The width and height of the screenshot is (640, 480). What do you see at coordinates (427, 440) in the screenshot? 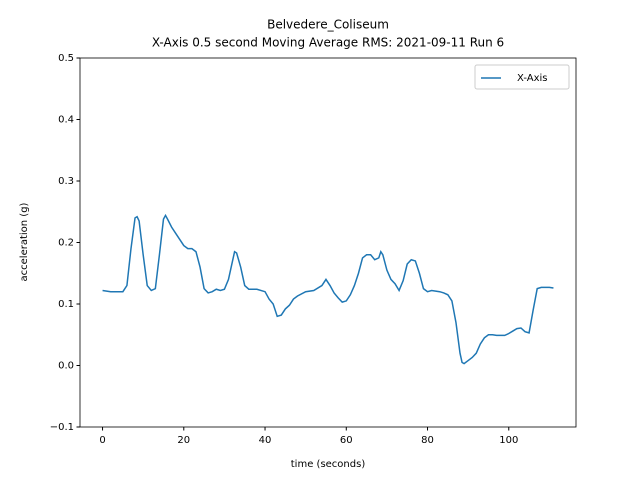
I see `x-tick-label: 80` at bounding box center [427, 440].